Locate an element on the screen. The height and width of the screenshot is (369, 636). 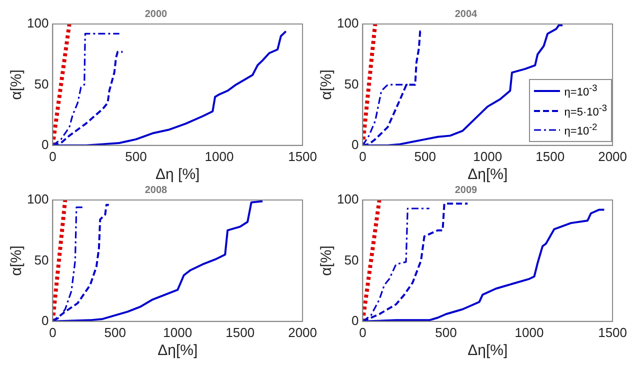
x-axis-title: Δη [%] is located at coordinates (178, 175).